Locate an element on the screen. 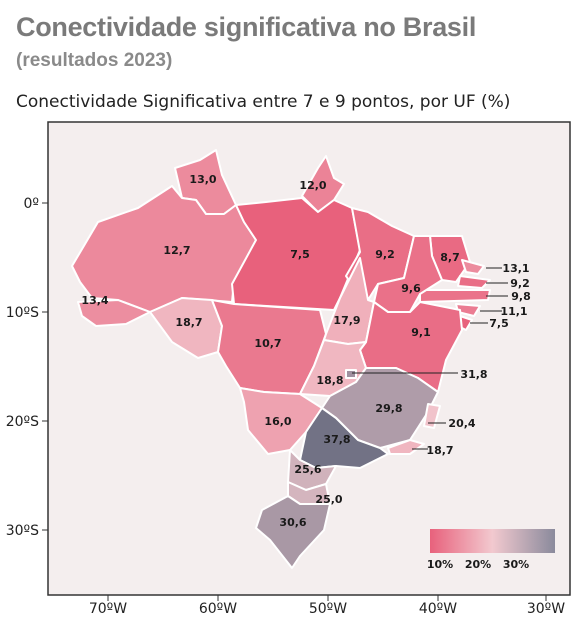  state-region-es is located at coordinates (432, 416).